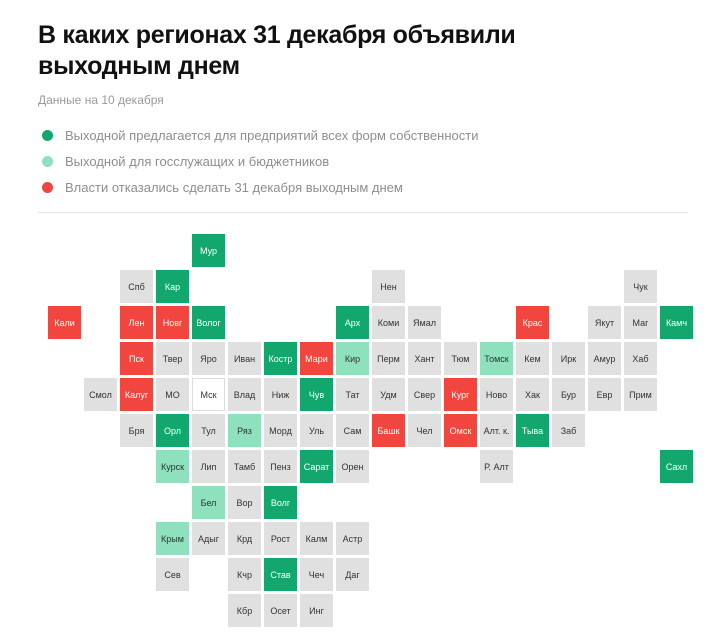 The height and width of the screenshot is (642, 720). What do you see at coordinates (136, 286) in the screenshot?
I see `region-tile: Спб` at bounding box center [136, 286].